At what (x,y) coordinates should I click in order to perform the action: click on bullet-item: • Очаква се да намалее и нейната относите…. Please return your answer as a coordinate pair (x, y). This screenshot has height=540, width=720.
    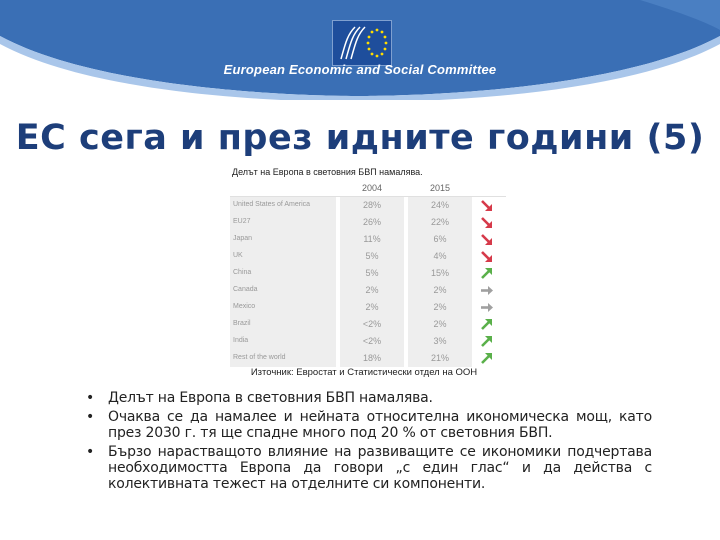
    Looking at the image, I should click on (369, 425).